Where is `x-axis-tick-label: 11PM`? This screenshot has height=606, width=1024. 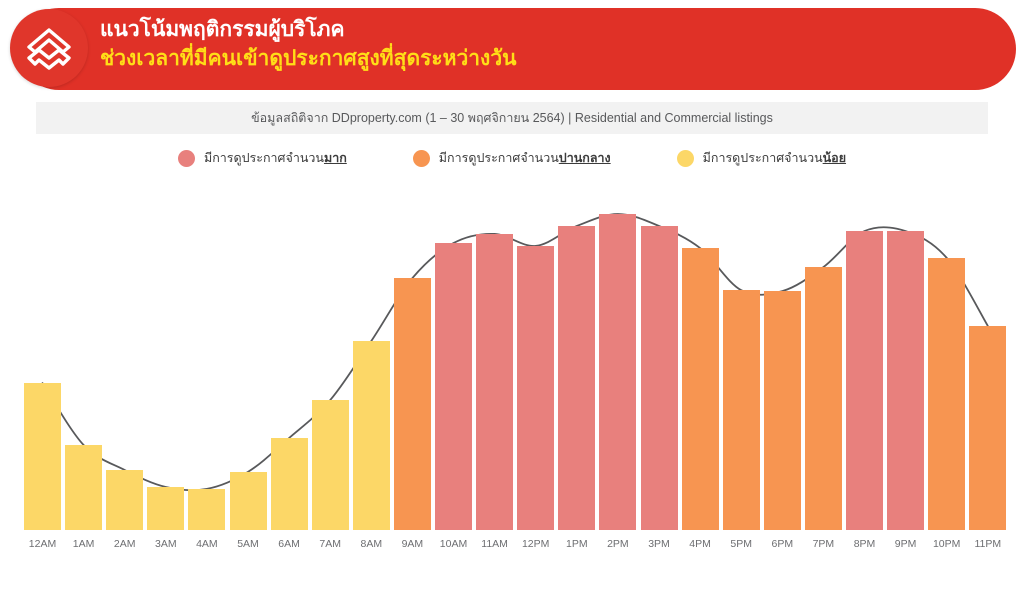
x-axis-tick-label: 11PM is located at coordinates (988, 544).